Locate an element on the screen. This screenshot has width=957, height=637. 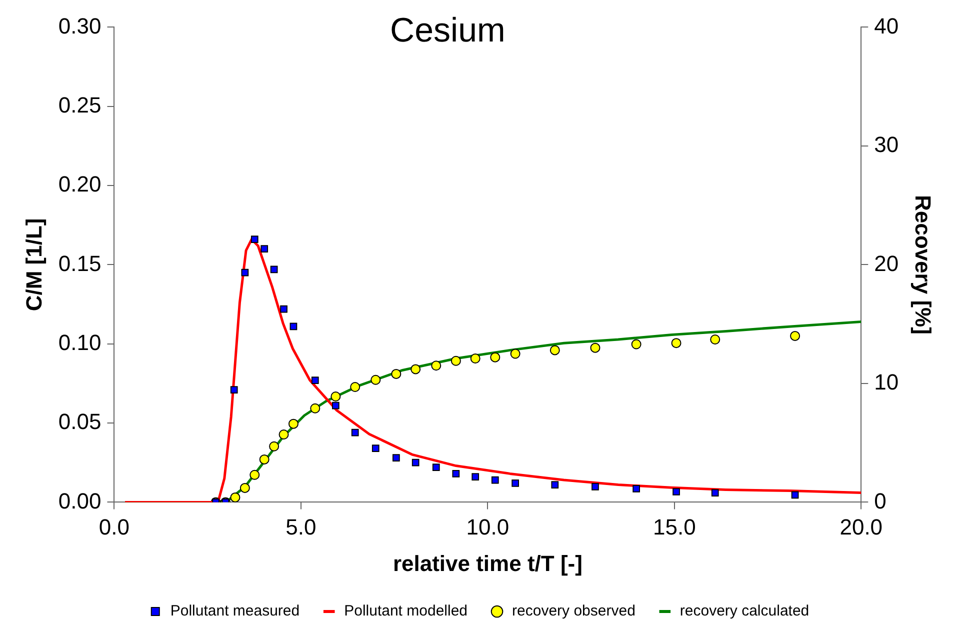
y-tick-label: 0.20 is located at coordinates (80, 184).